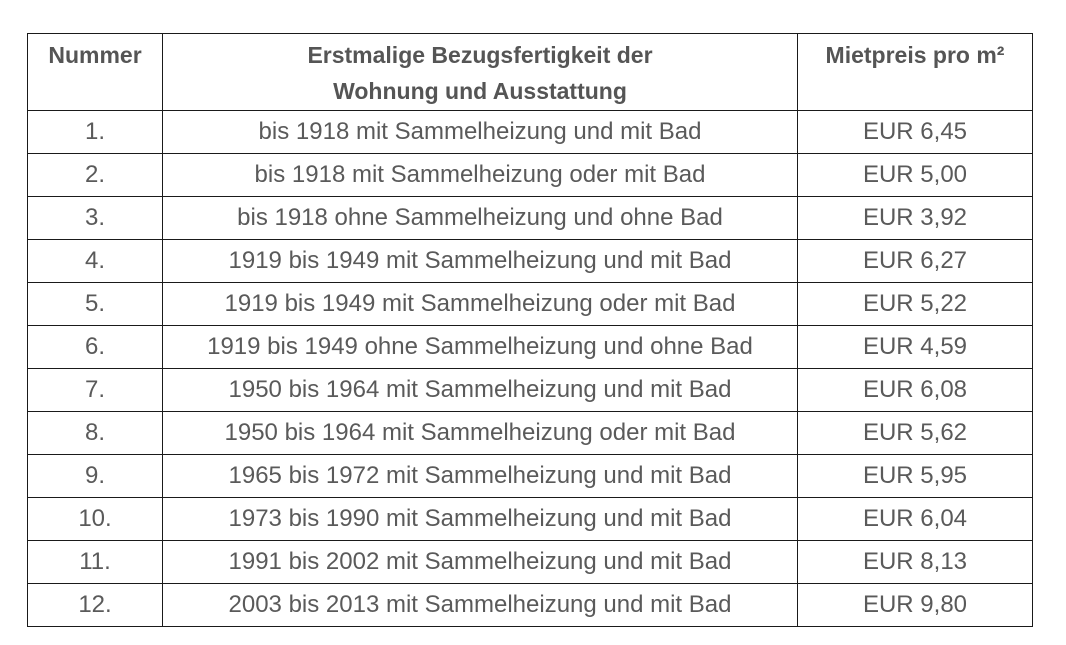  Describe the element at coordinates (95, 72) in the screenshot. I see `header-number: Nummer` at that location.